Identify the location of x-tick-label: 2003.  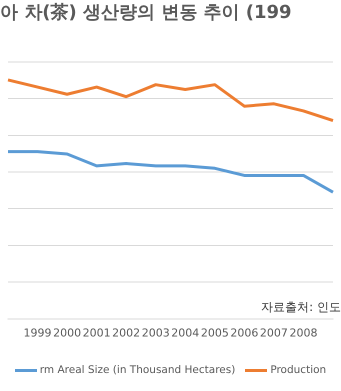
(156, 333).